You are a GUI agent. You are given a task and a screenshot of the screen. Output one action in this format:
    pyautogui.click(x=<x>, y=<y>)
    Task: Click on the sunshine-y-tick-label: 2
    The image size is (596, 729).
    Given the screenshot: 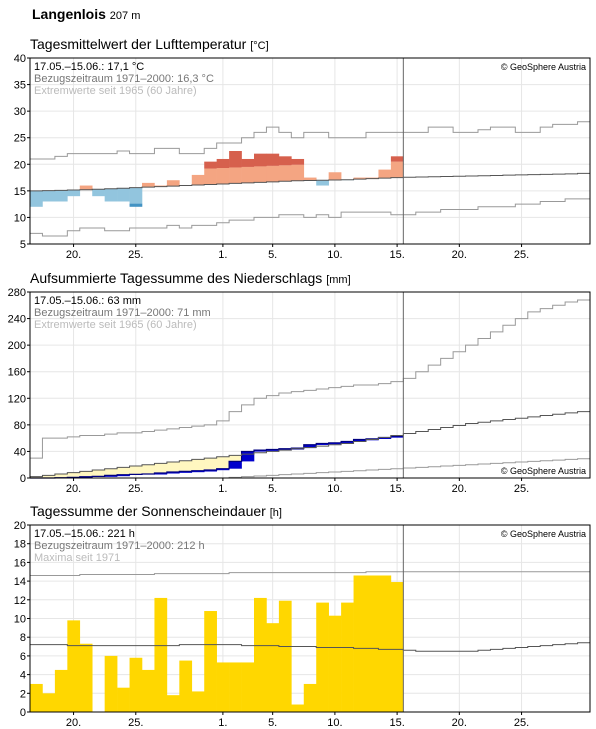 What is the action you would take?
    pyautogui.click(x=23, y=694)
    